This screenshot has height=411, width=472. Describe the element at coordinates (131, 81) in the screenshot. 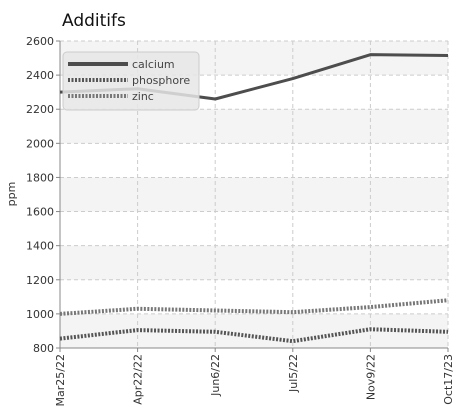

I see `legend: calcium phosphore zinc` at that location.